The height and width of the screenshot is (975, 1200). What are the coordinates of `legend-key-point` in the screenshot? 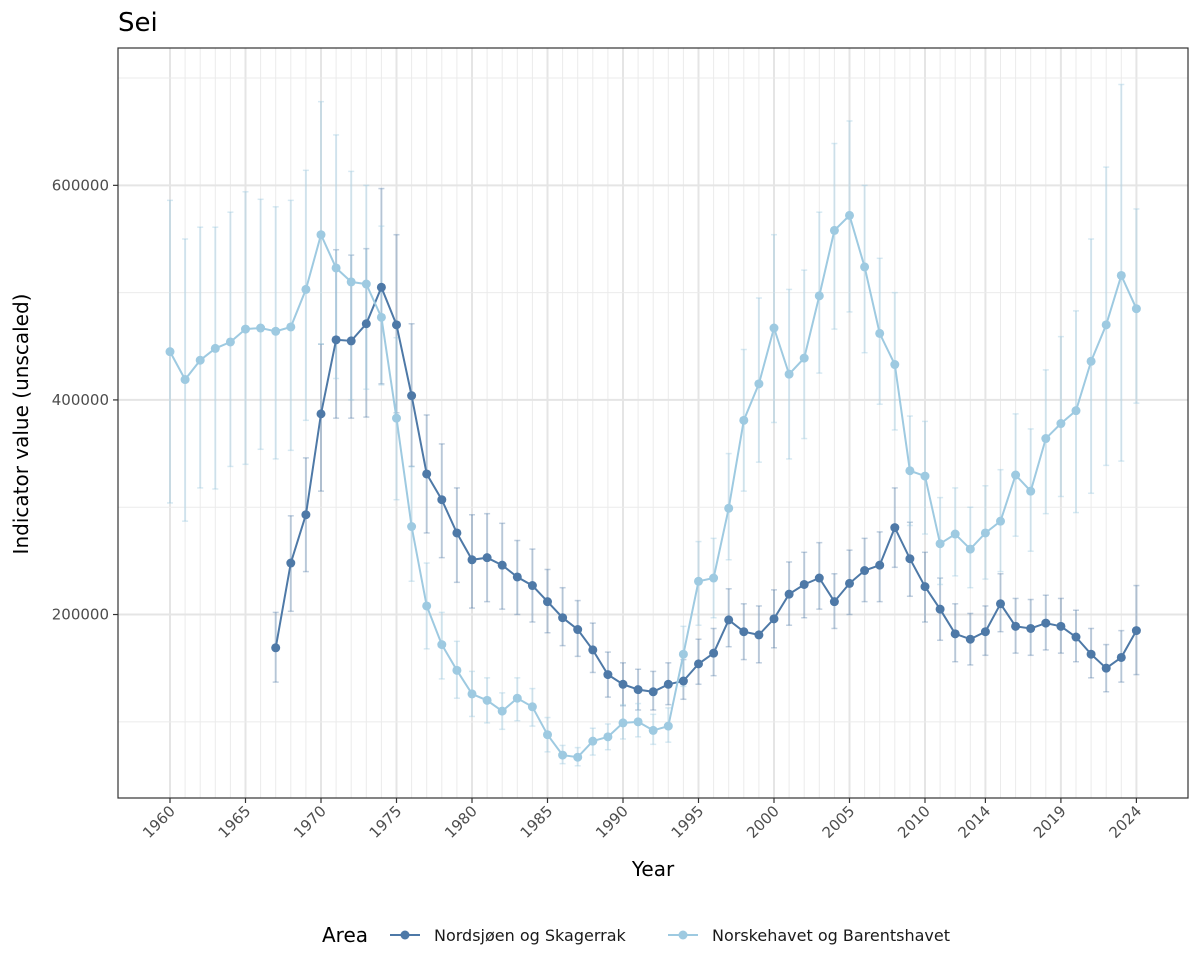 It's located at (405, 935).